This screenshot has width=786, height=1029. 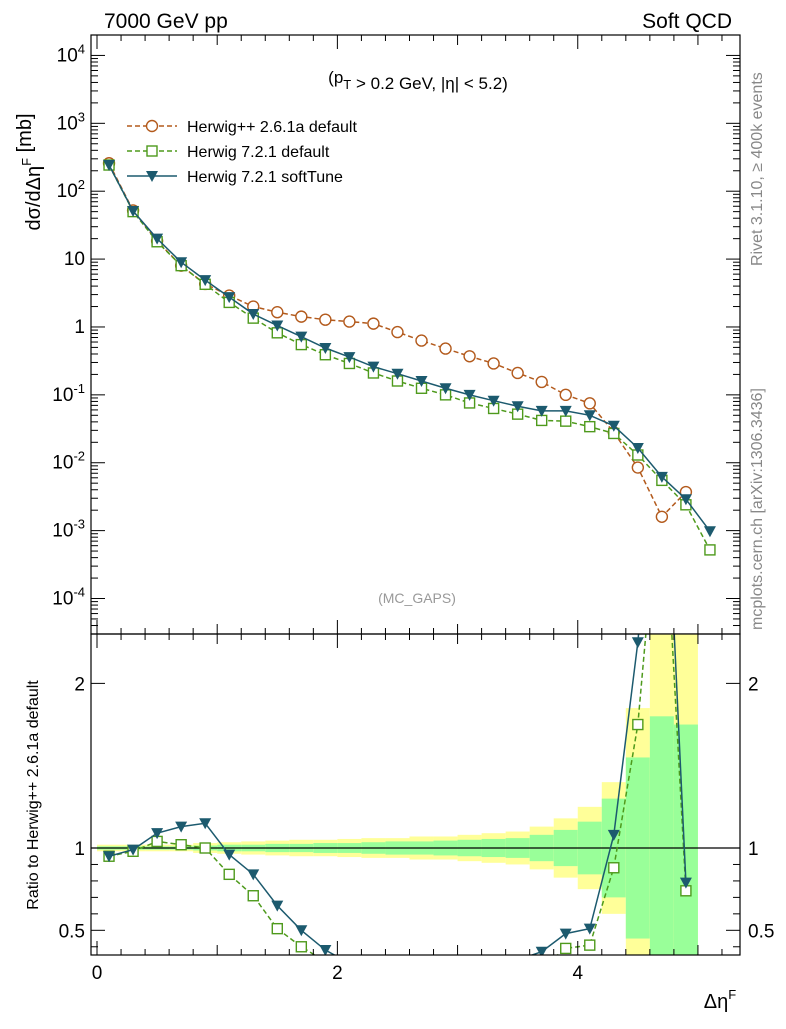 What do you see at coordinates (68, 393) in the screenshot?
I see `y-tick-label: 10⁻¹` at bounding box center [68, 393].